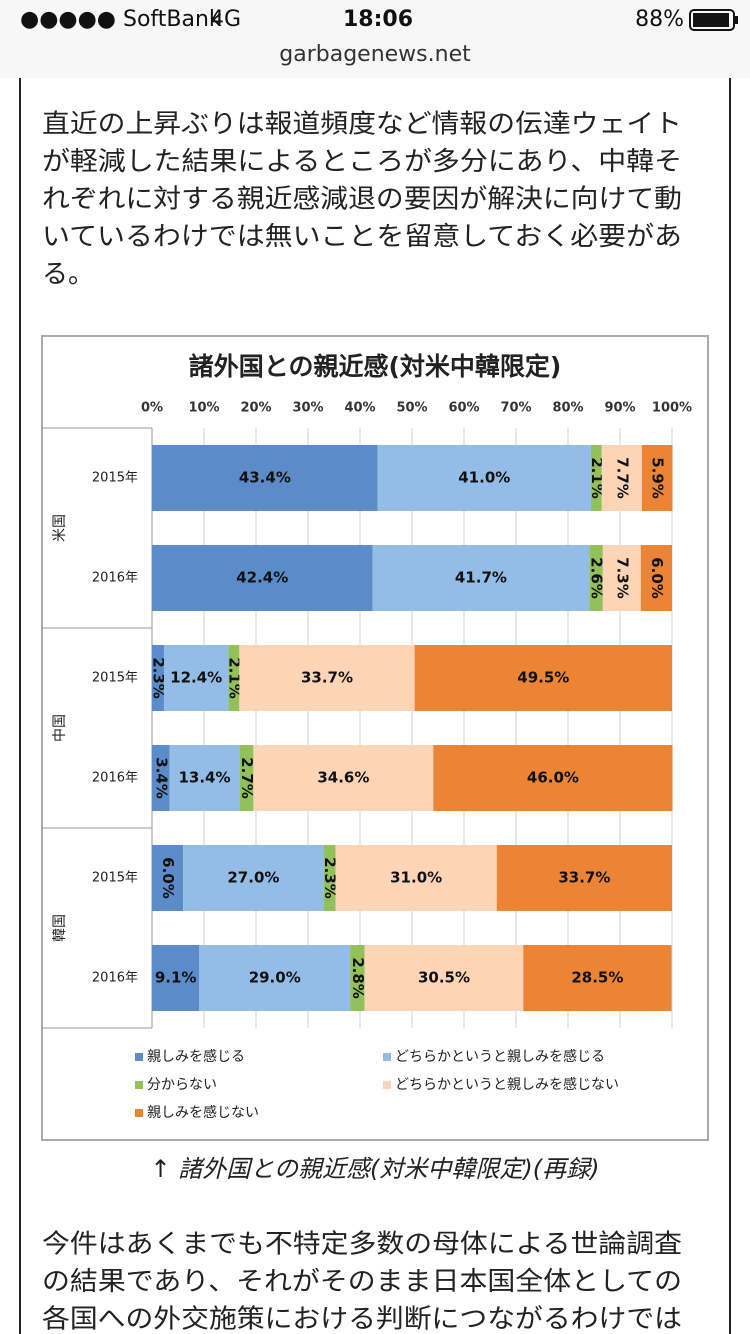 Image resolution: width=750 pixels, height=1334 pixels. I want to click on x-tick-label: 70%, so click(515, 408).